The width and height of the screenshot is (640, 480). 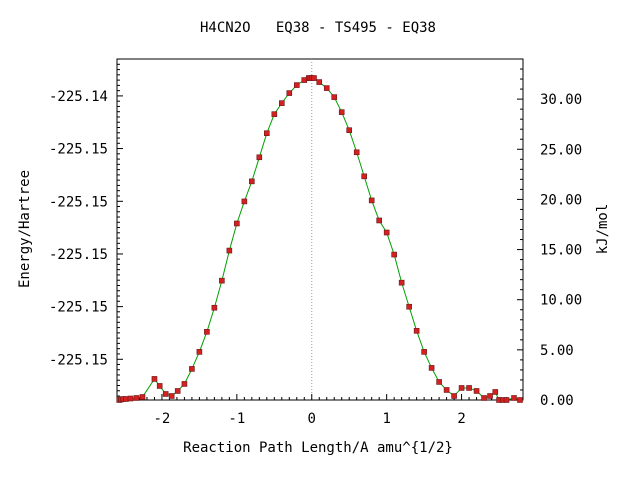 I want to click on x-tick-label: -2, so click(x=162, y=419).